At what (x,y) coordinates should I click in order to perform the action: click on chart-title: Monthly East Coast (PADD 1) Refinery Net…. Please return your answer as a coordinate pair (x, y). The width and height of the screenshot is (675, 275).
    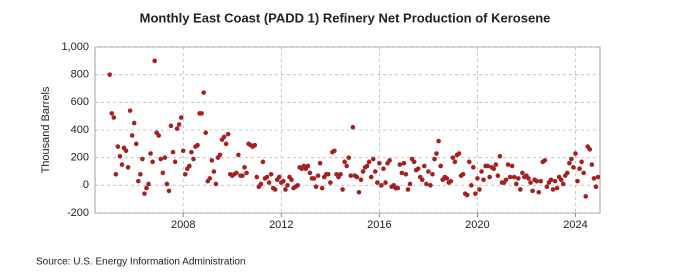
    Looking at the image, I should click on (345, 17).